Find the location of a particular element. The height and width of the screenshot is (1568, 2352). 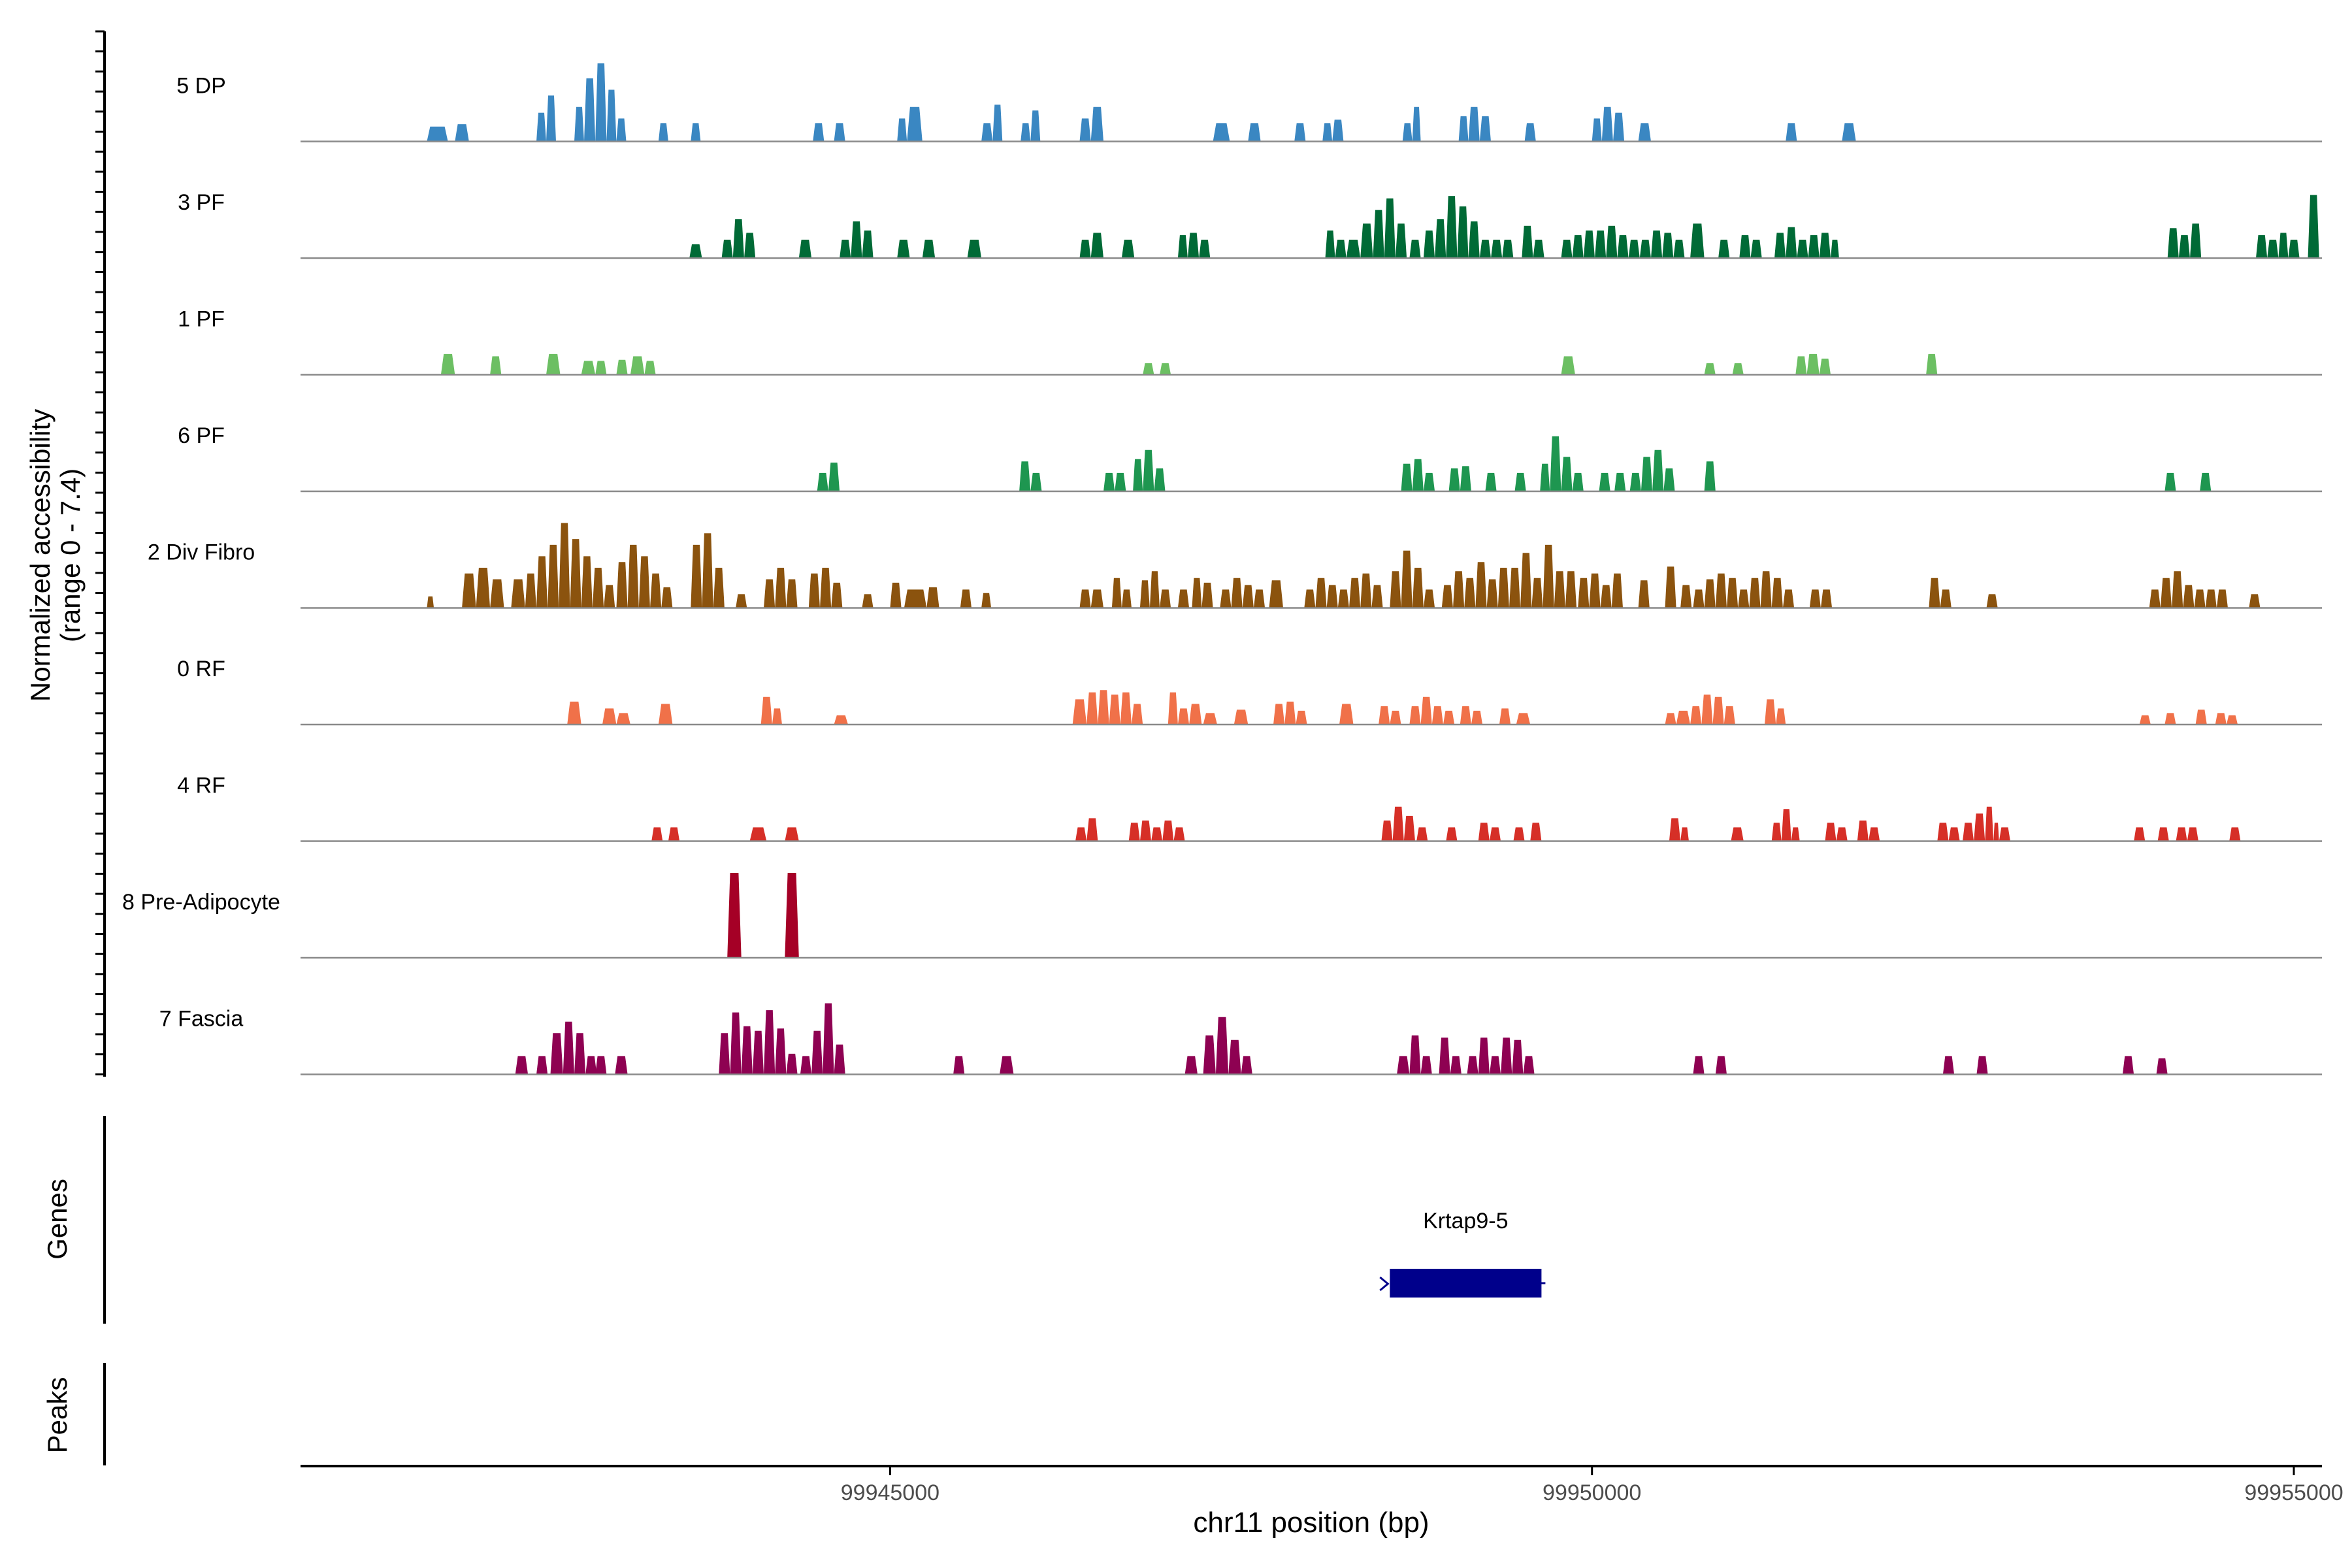

track-label: 5 DP is located at coordinates (201, 86).